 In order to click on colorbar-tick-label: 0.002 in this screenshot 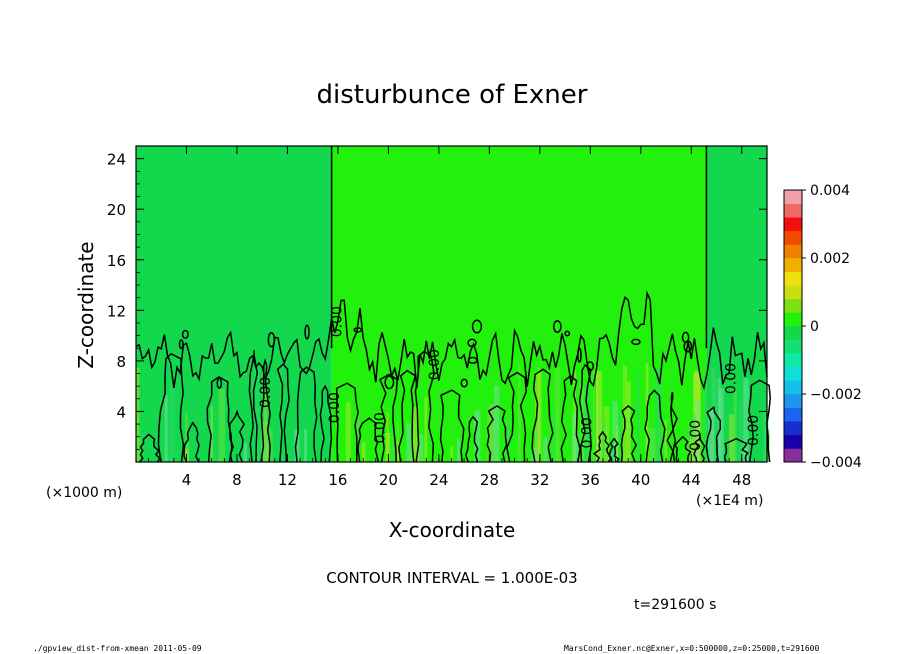, I will do `click(830, 259)`.